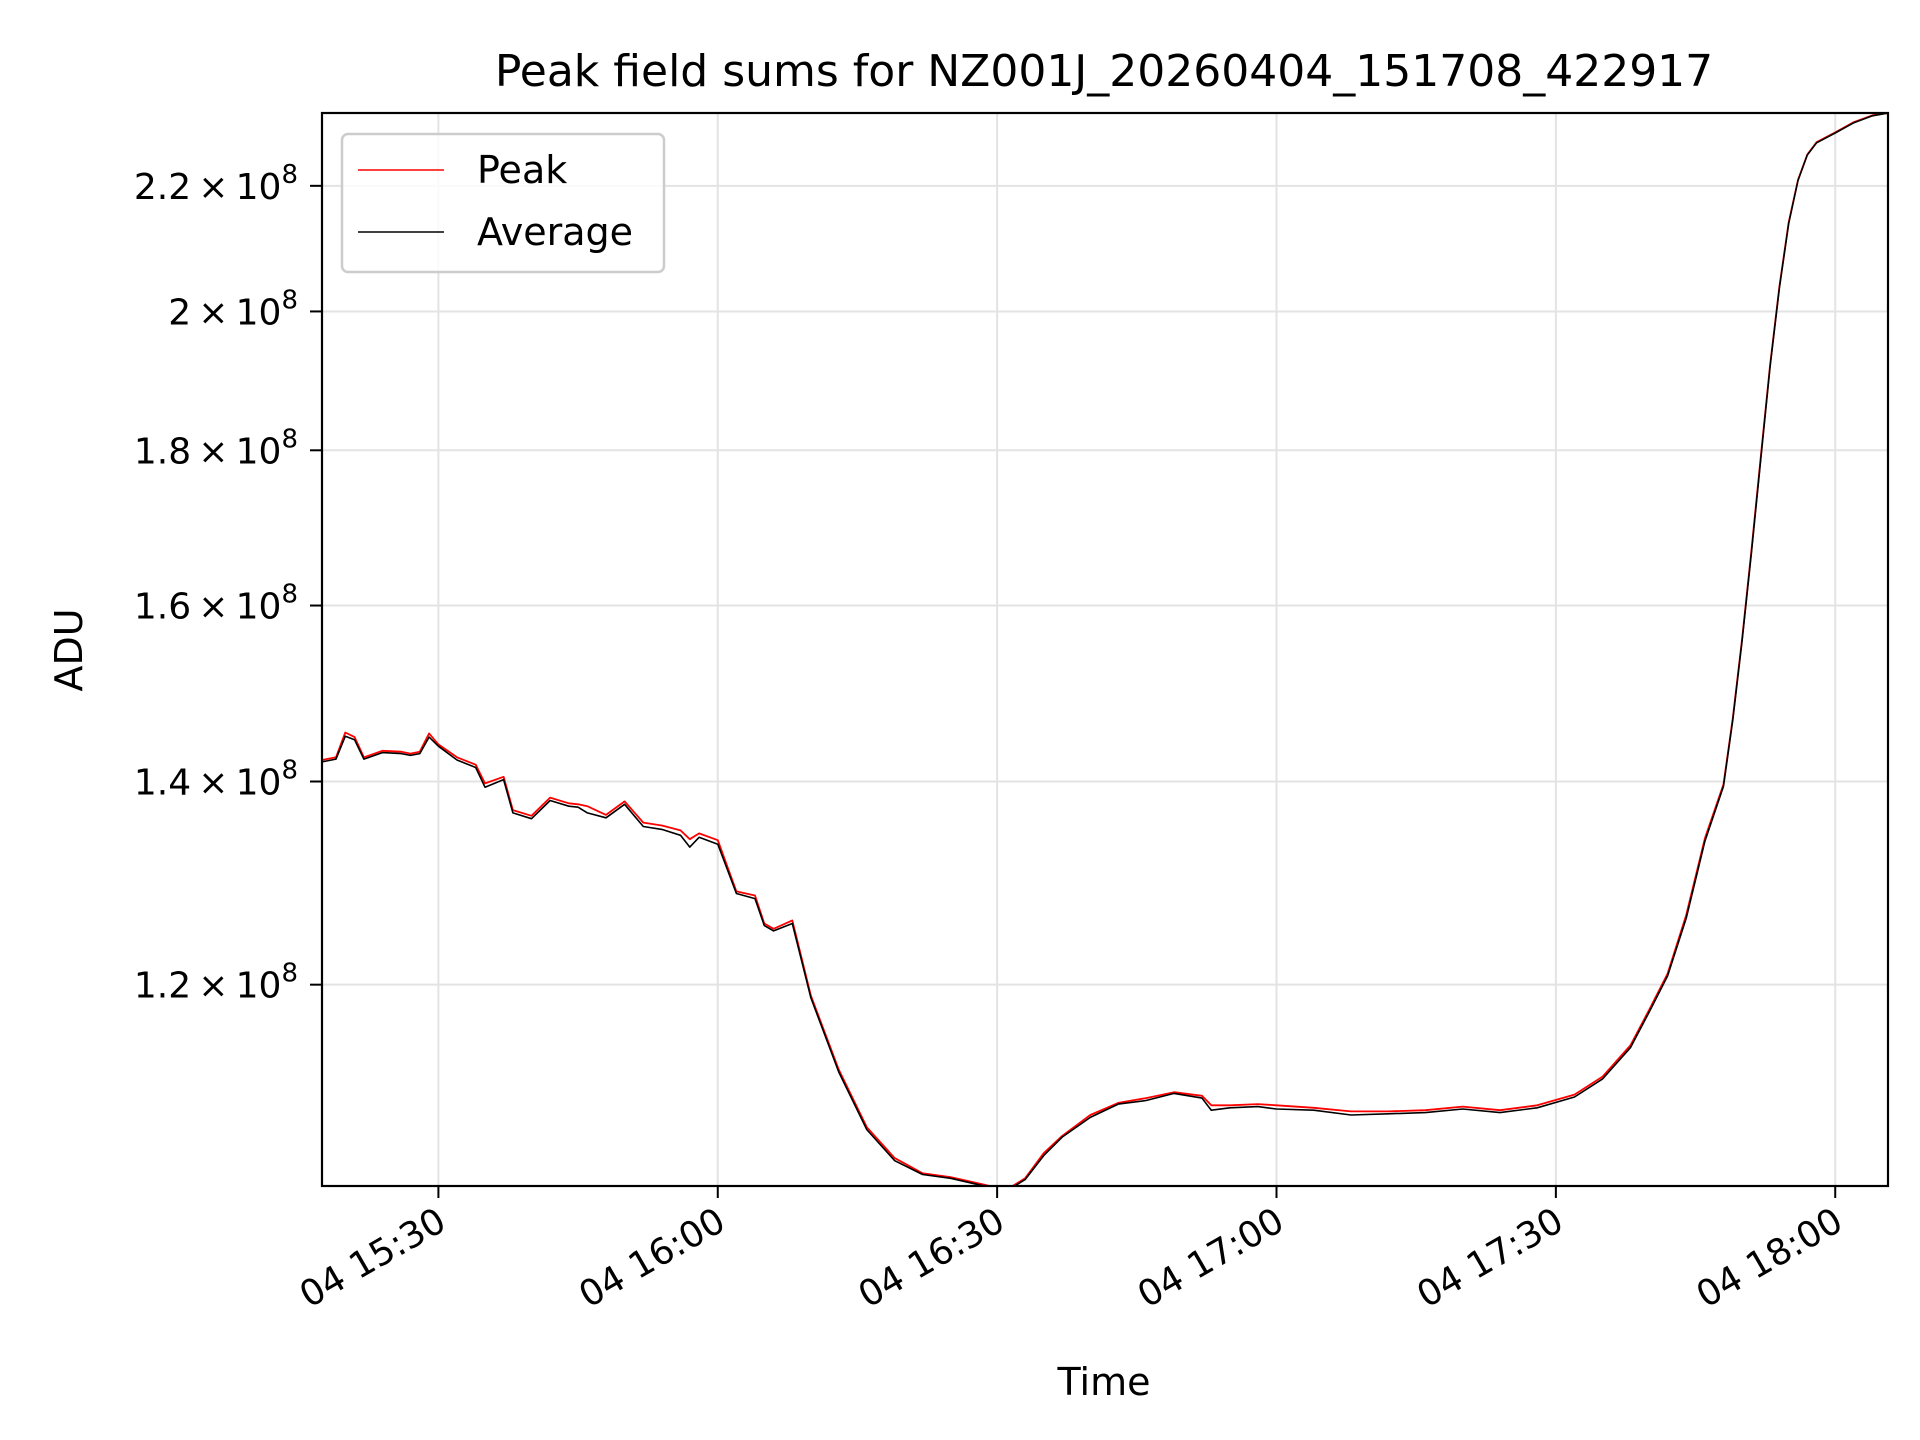 This screenshot has height=1440, width=1920. Describe the element at coordinates (216, 983) in the screenshot. I see `y-tick-label: 1.2 × 108` at that location.